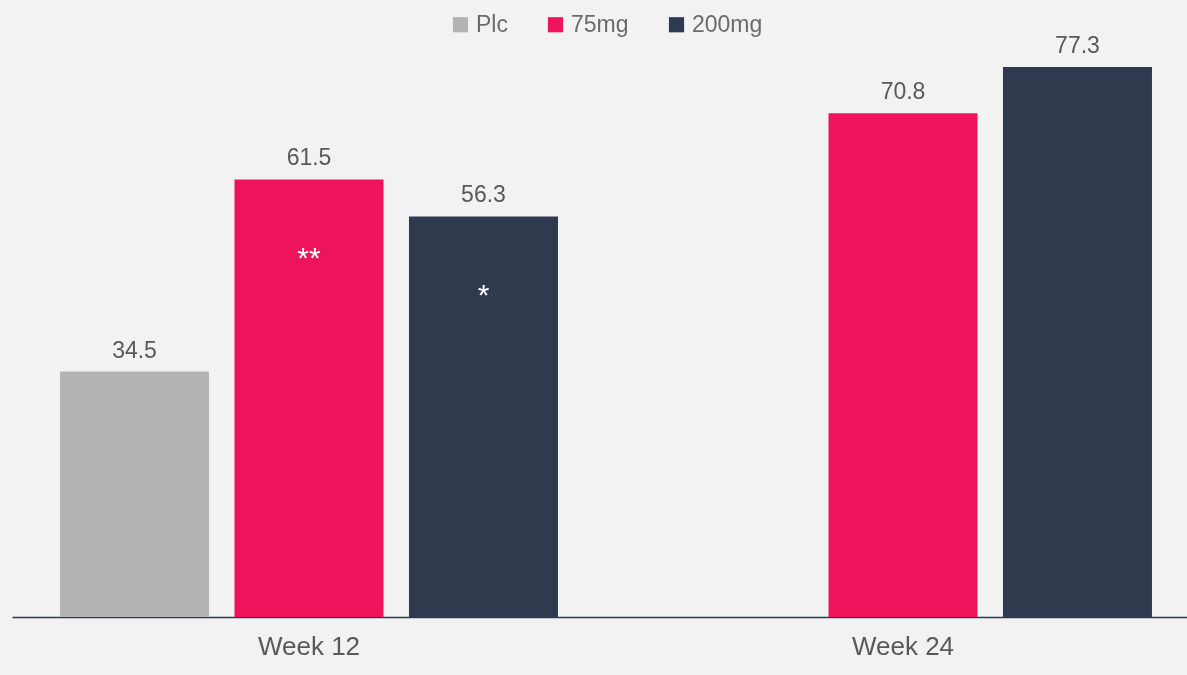 The width and height of the screenshot is (1187, 675). What do you see at coordinates (903, 91) in the screenshot?
I see `data-label: 70.8` at bounding box center [903, 91].